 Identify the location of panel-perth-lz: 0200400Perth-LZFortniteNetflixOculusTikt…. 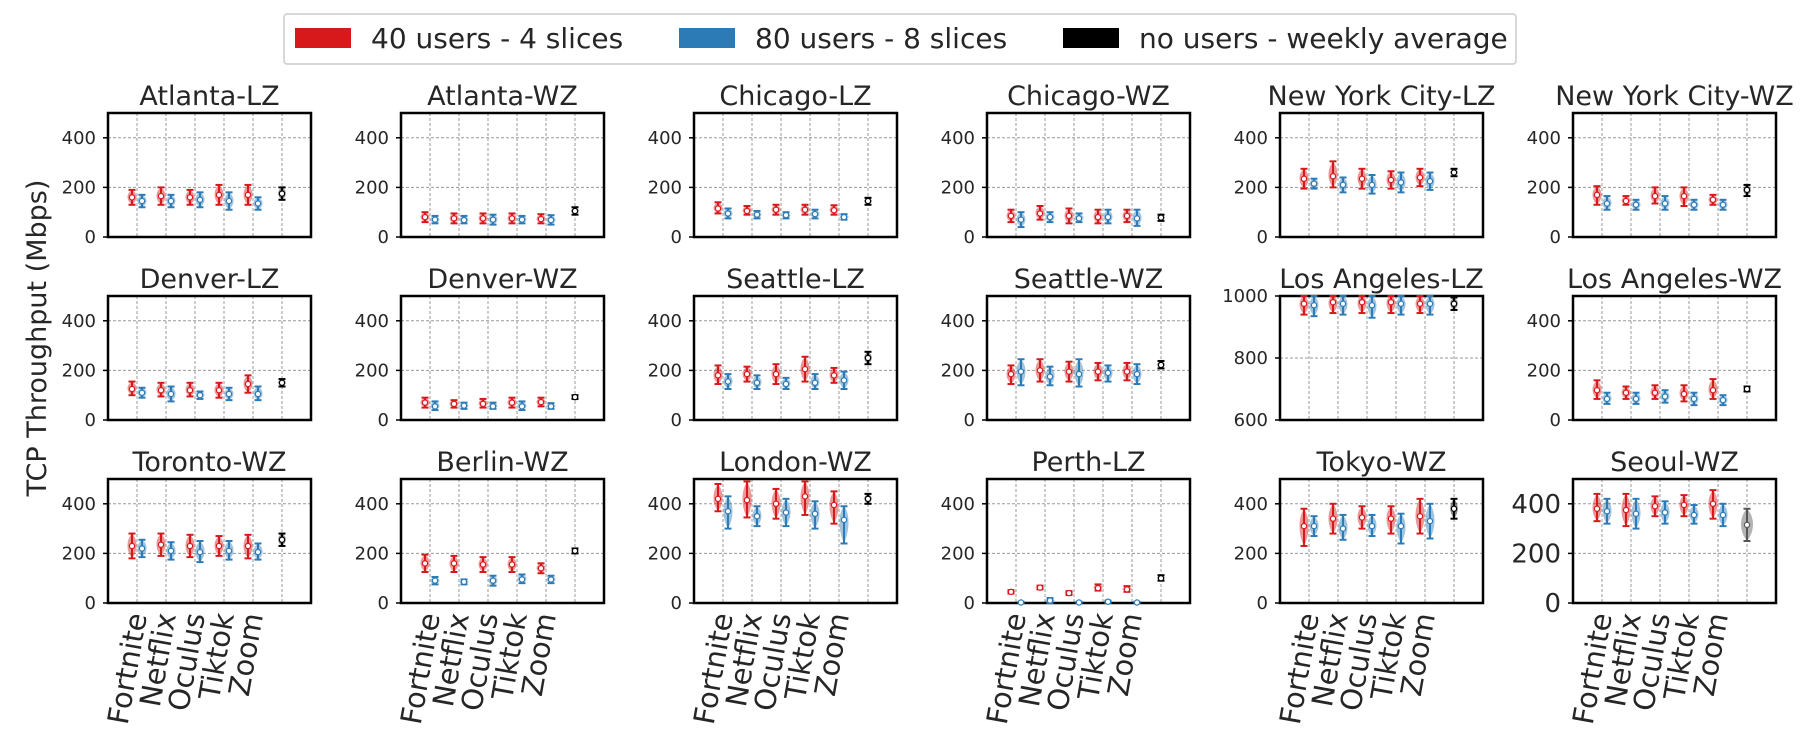
(1066, 587).